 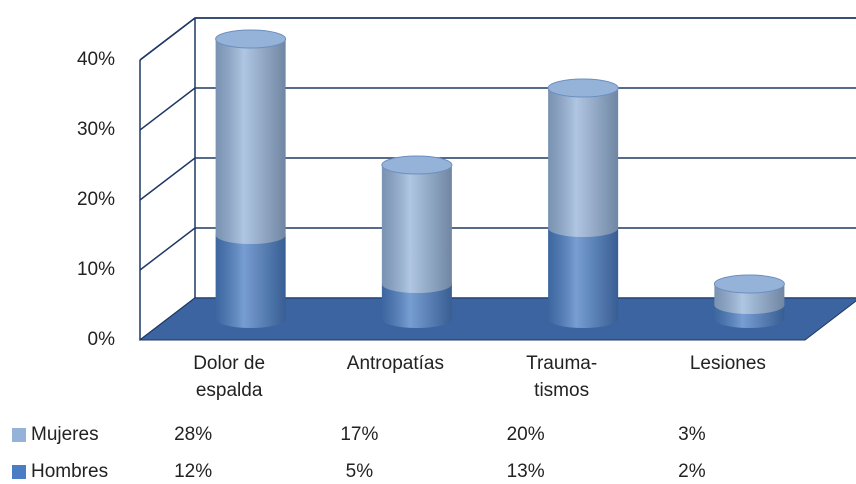 What do you see at coordinates (69, 471) in the screenshot?
I see `legend-label: Hombres` at bounding box center [69, 471].